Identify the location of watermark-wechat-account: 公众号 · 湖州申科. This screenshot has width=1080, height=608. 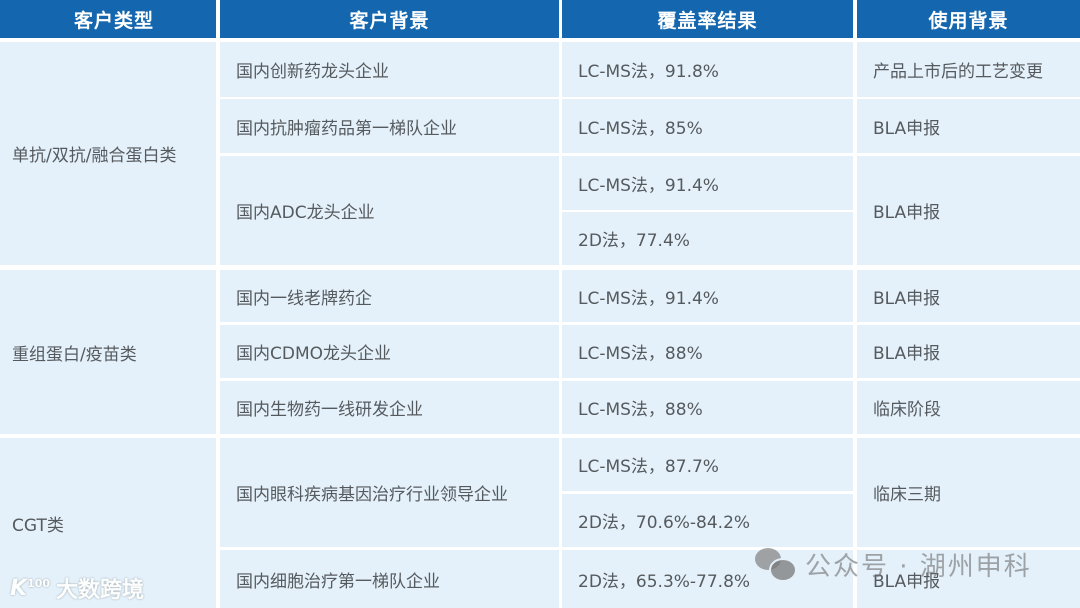
(893, 564).